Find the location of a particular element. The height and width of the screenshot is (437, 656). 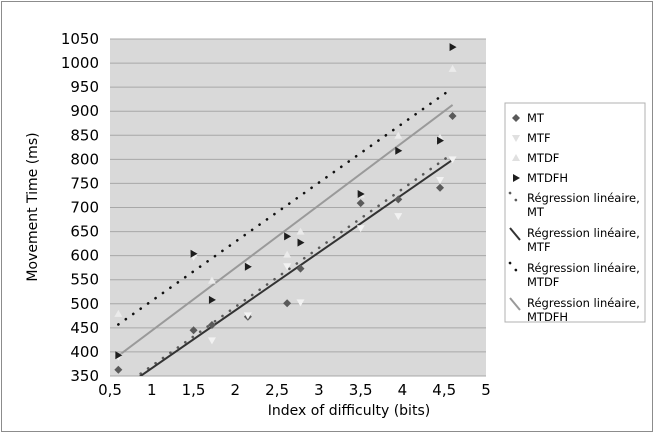

y-tick-label: 700 is located at coordinates (84, 208).